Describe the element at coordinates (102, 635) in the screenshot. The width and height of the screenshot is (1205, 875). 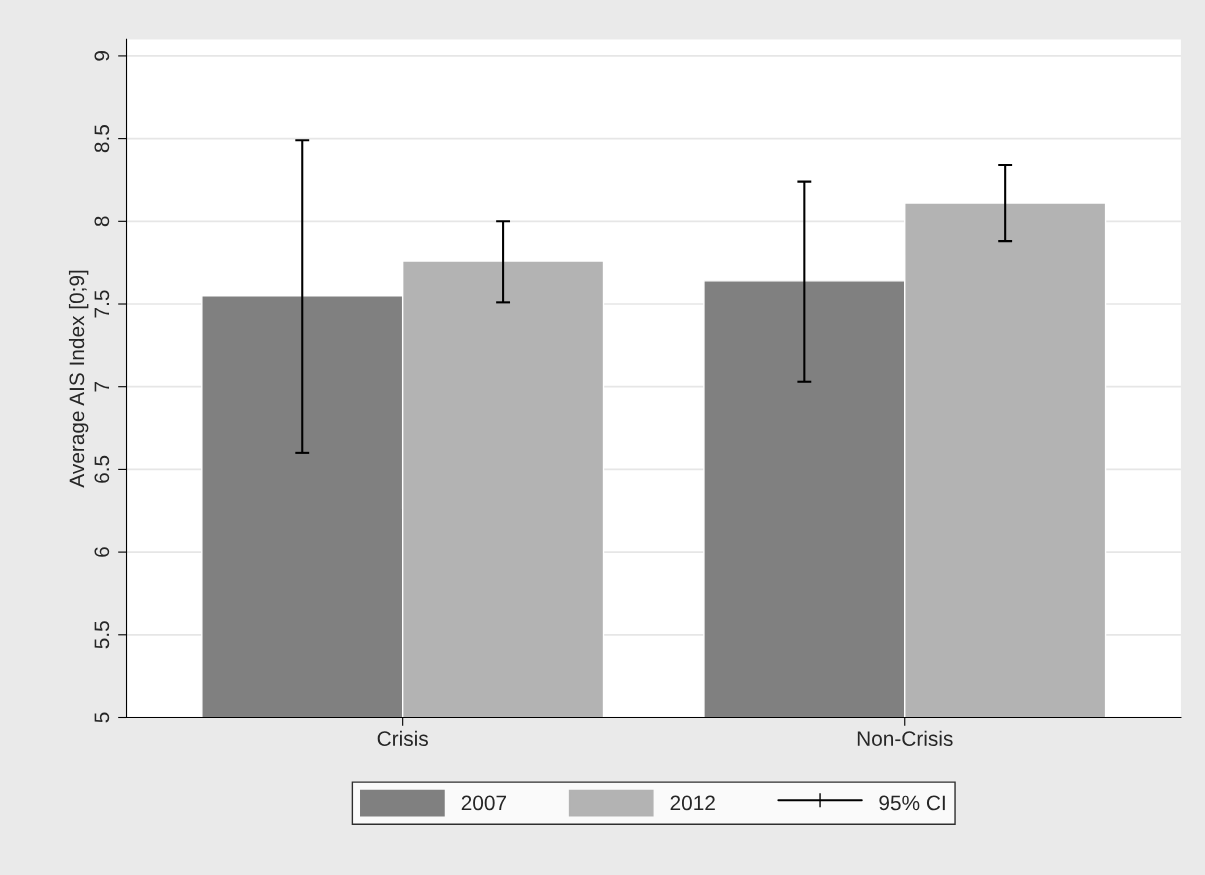
I see `y-tick-label: 5.5` at that location.